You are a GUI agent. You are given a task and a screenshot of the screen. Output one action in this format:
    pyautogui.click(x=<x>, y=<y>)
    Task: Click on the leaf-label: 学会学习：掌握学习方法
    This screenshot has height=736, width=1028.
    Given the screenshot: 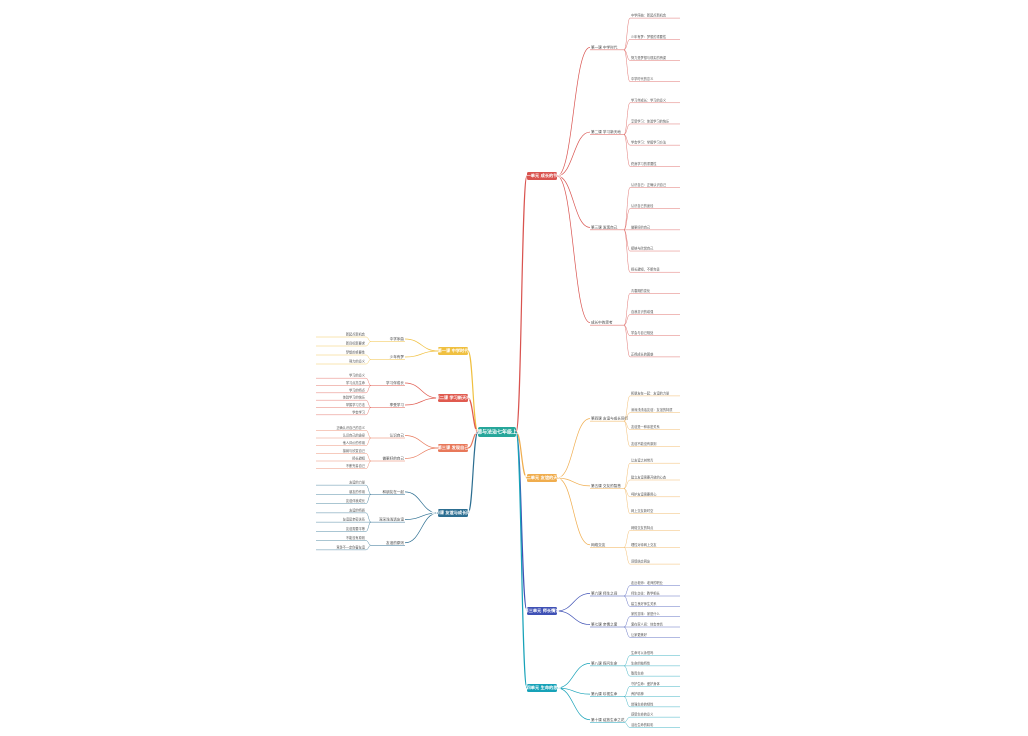 What is the action you would take?
    pyautogui.click(x=648, y=142)
    